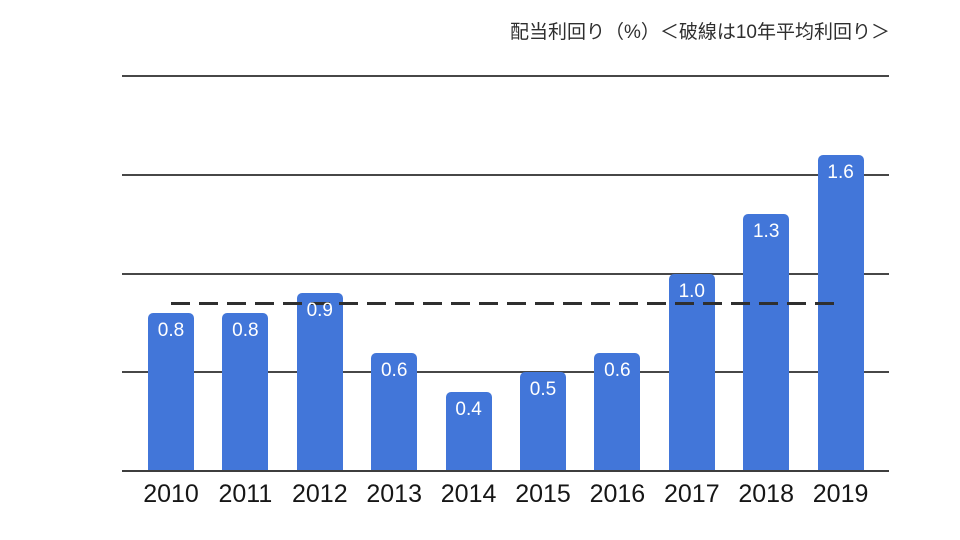 This screenshot has width=960, height=540. Describe the element at coordinates (766, 342) in the screenshot. I see `bar: 1.3` at that location.